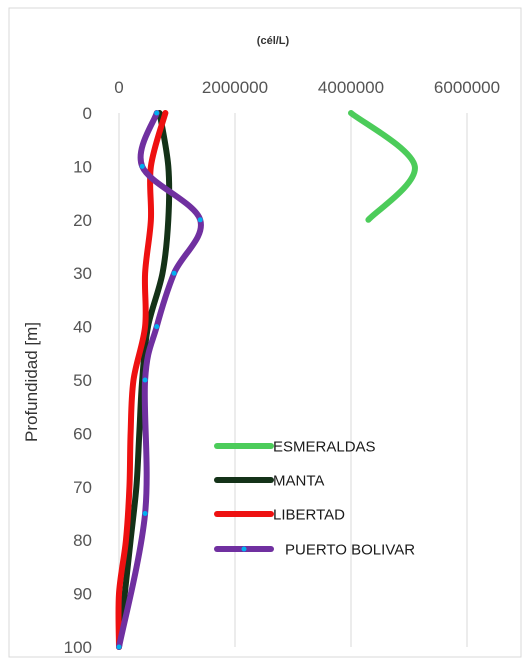 The height and width of the screenshot is (666, 531). What do you see at coordinates (82, 220) in the screenshot?
I see `y-tick-label: 20` at bounding box center [82, 220].